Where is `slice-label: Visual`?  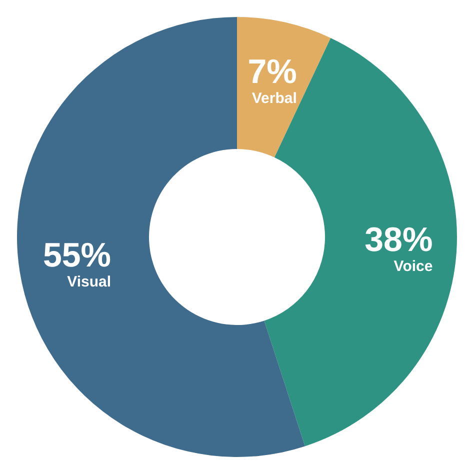
slice-label: Visual is located at coordinates (89, 281).